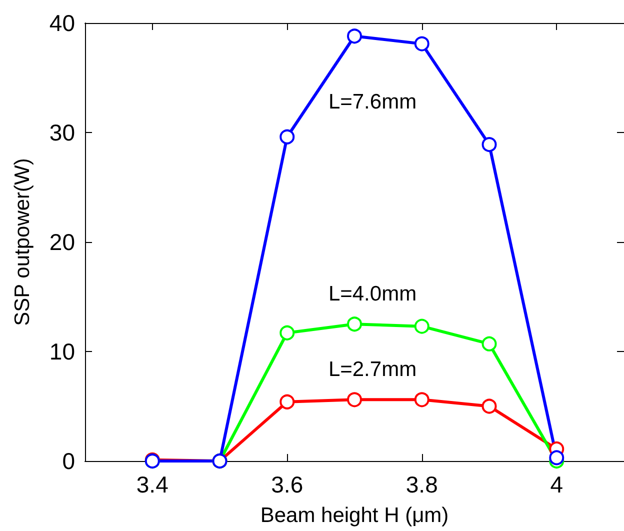  What do you see at coordinates (152, 485) in the screenshot?
I see `x-tick-label: 3.4` at bounding box center [152, 485].